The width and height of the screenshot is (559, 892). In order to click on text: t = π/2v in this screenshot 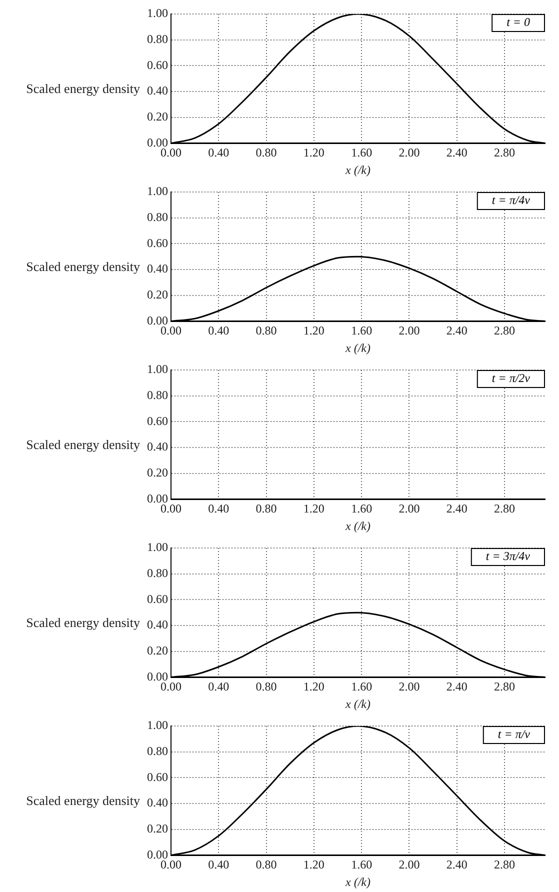, I will do `click(511, 378)`.